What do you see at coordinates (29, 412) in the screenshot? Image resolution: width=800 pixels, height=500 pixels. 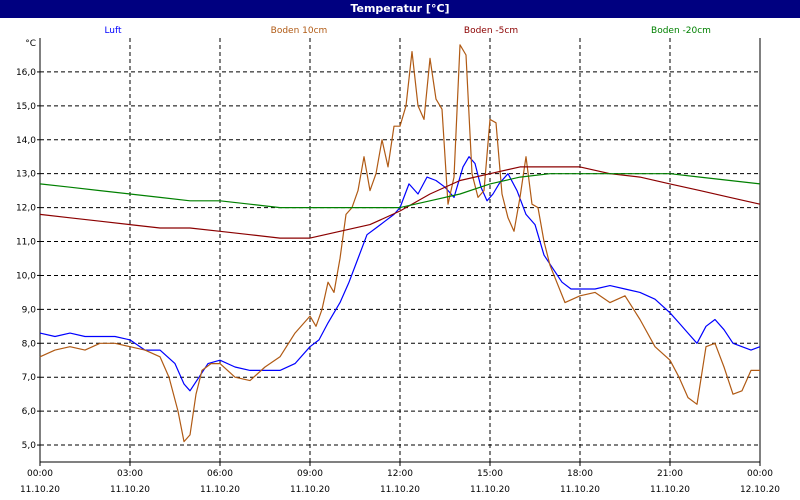 I see `y-tick-label: 6,0` at bounding box center [29, 412].